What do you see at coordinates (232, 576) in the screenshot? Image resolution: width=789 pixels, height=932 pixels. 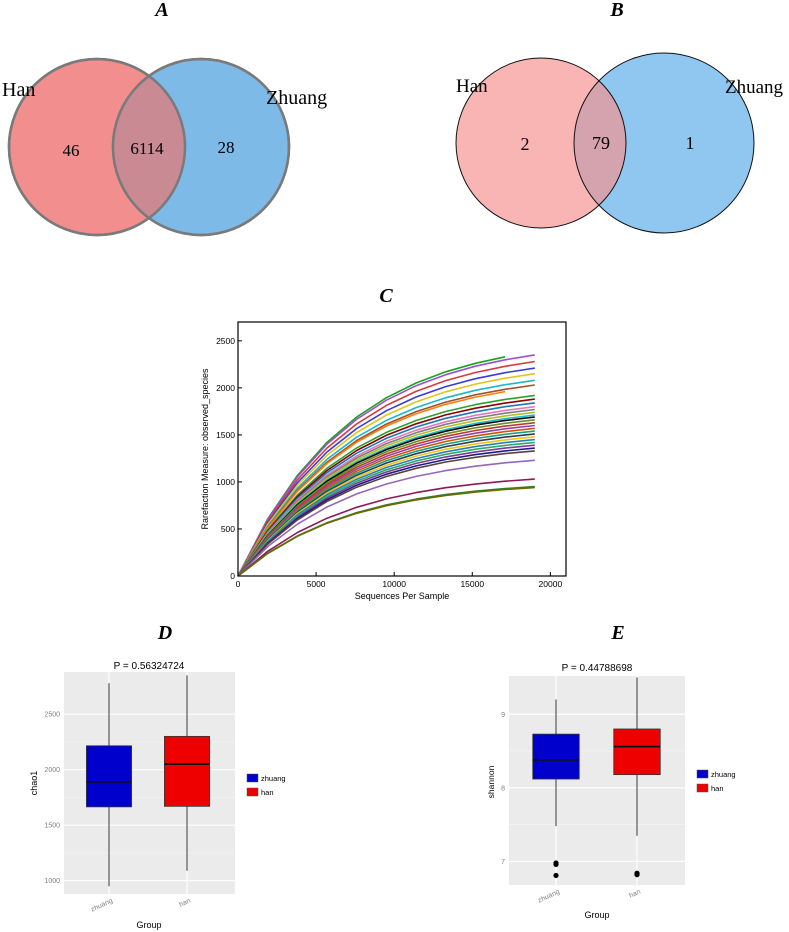 I see `rarefaction-y-tick-label: 0` at bounding box center [232, 576].